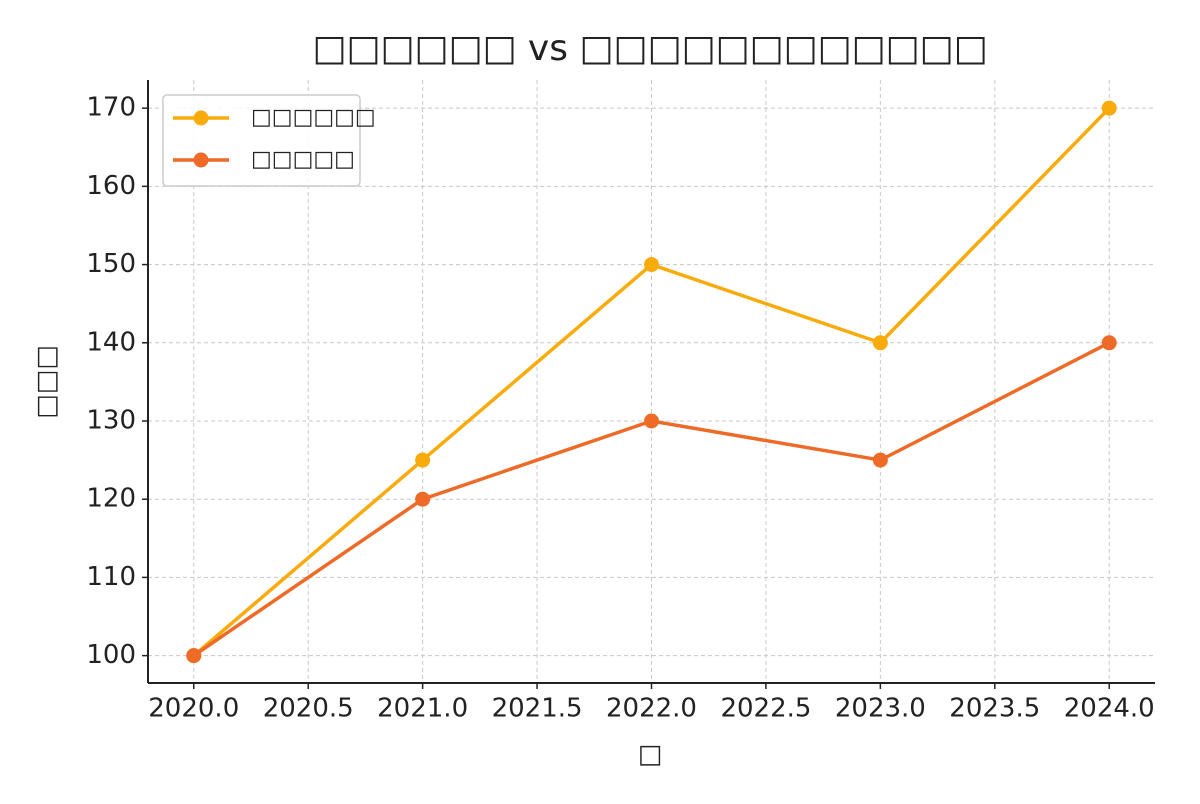 This screenshot has height=804, width=1200. Describe the element at coordinates (649, 48) in the screenshot. I see `chart-title: □□□□□□ vs □□□□□□□□□□□□` at that location.